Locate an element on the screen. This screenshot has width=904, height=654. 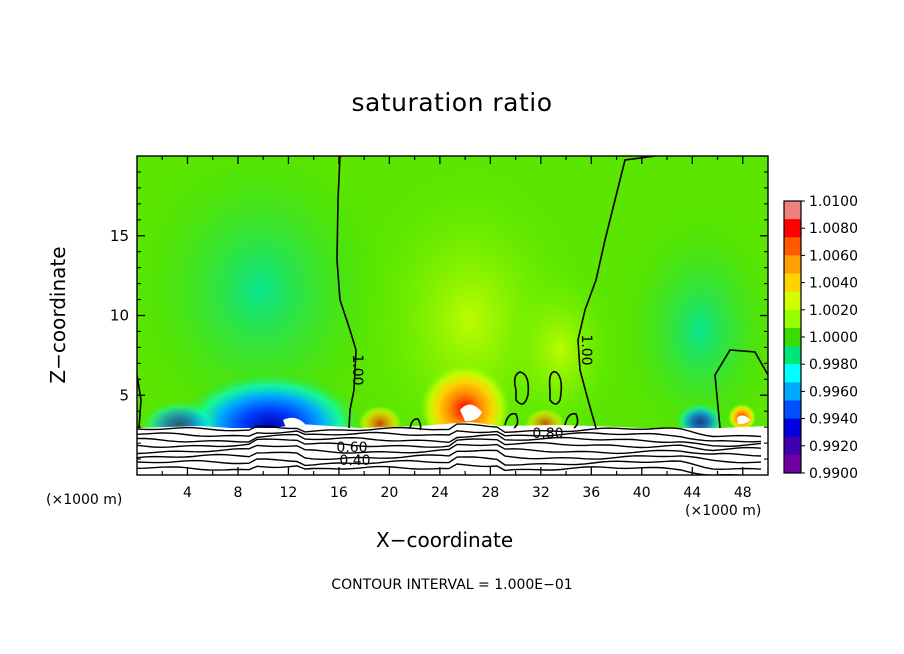
colorbar-label: 1.0080 is located at coordinates (833, 229).